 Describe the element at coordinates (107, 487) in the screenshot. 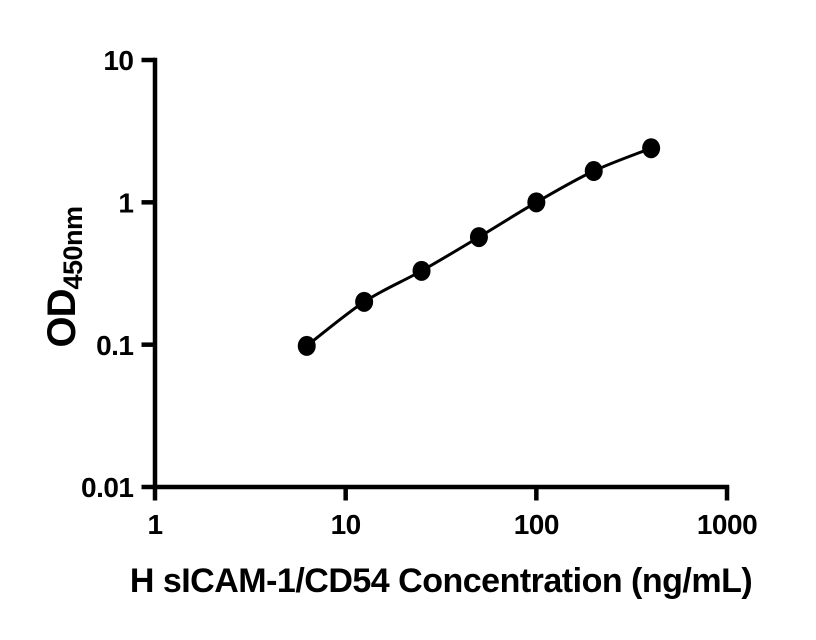

I see `y-axis-tick-label: 0.01` at that location.